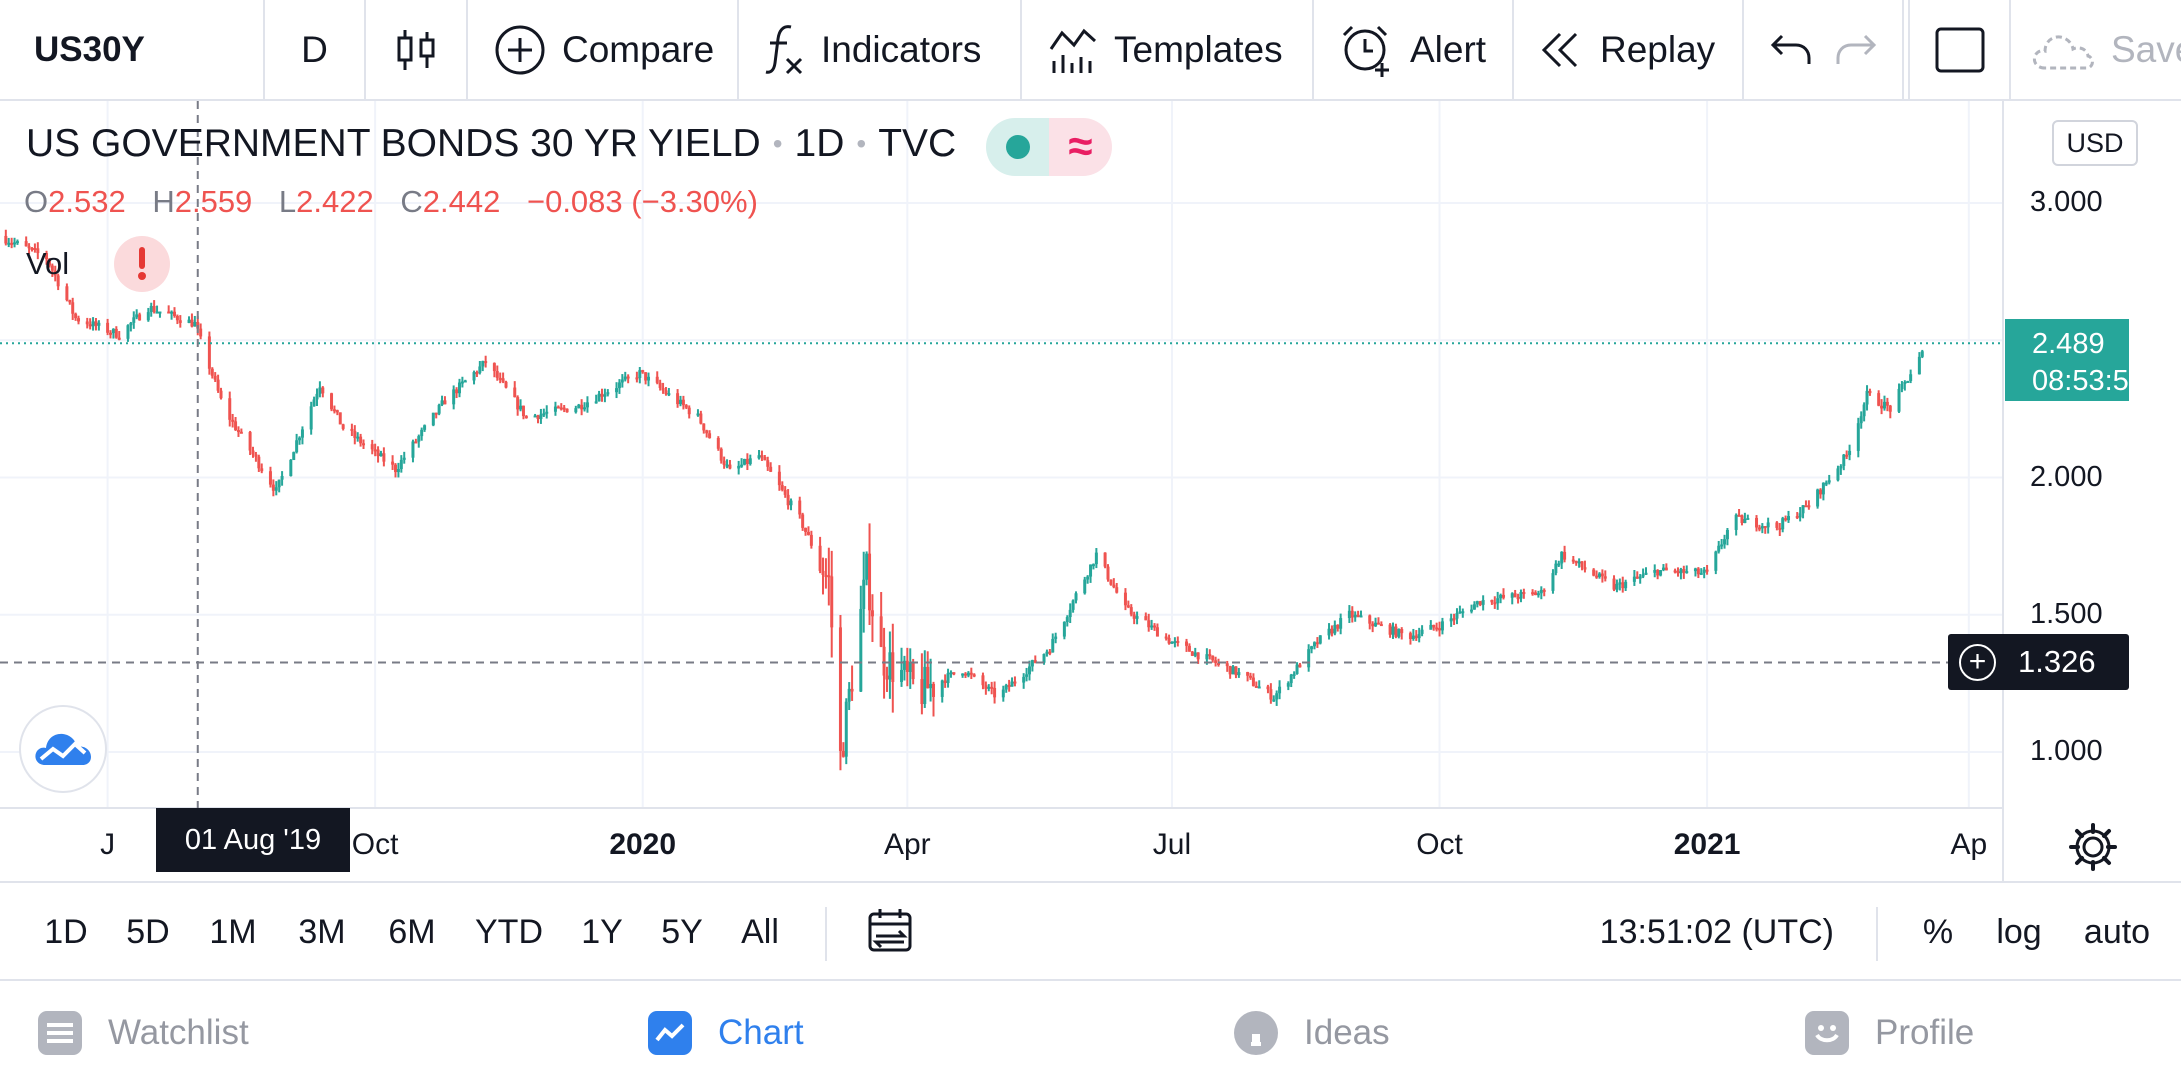  I want to click on utc-clock: 13:51:02 (UTC), so click(1716, 932).